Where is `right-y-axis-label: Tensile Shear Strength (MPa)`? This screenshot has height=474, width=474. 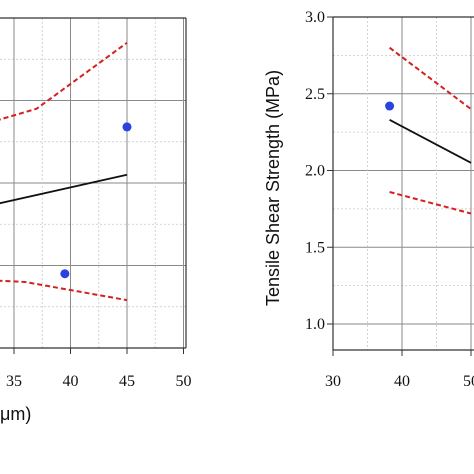
right-y-axis-label: Tensile Shear Strength (MPa) is located at coordinates (273, 188).